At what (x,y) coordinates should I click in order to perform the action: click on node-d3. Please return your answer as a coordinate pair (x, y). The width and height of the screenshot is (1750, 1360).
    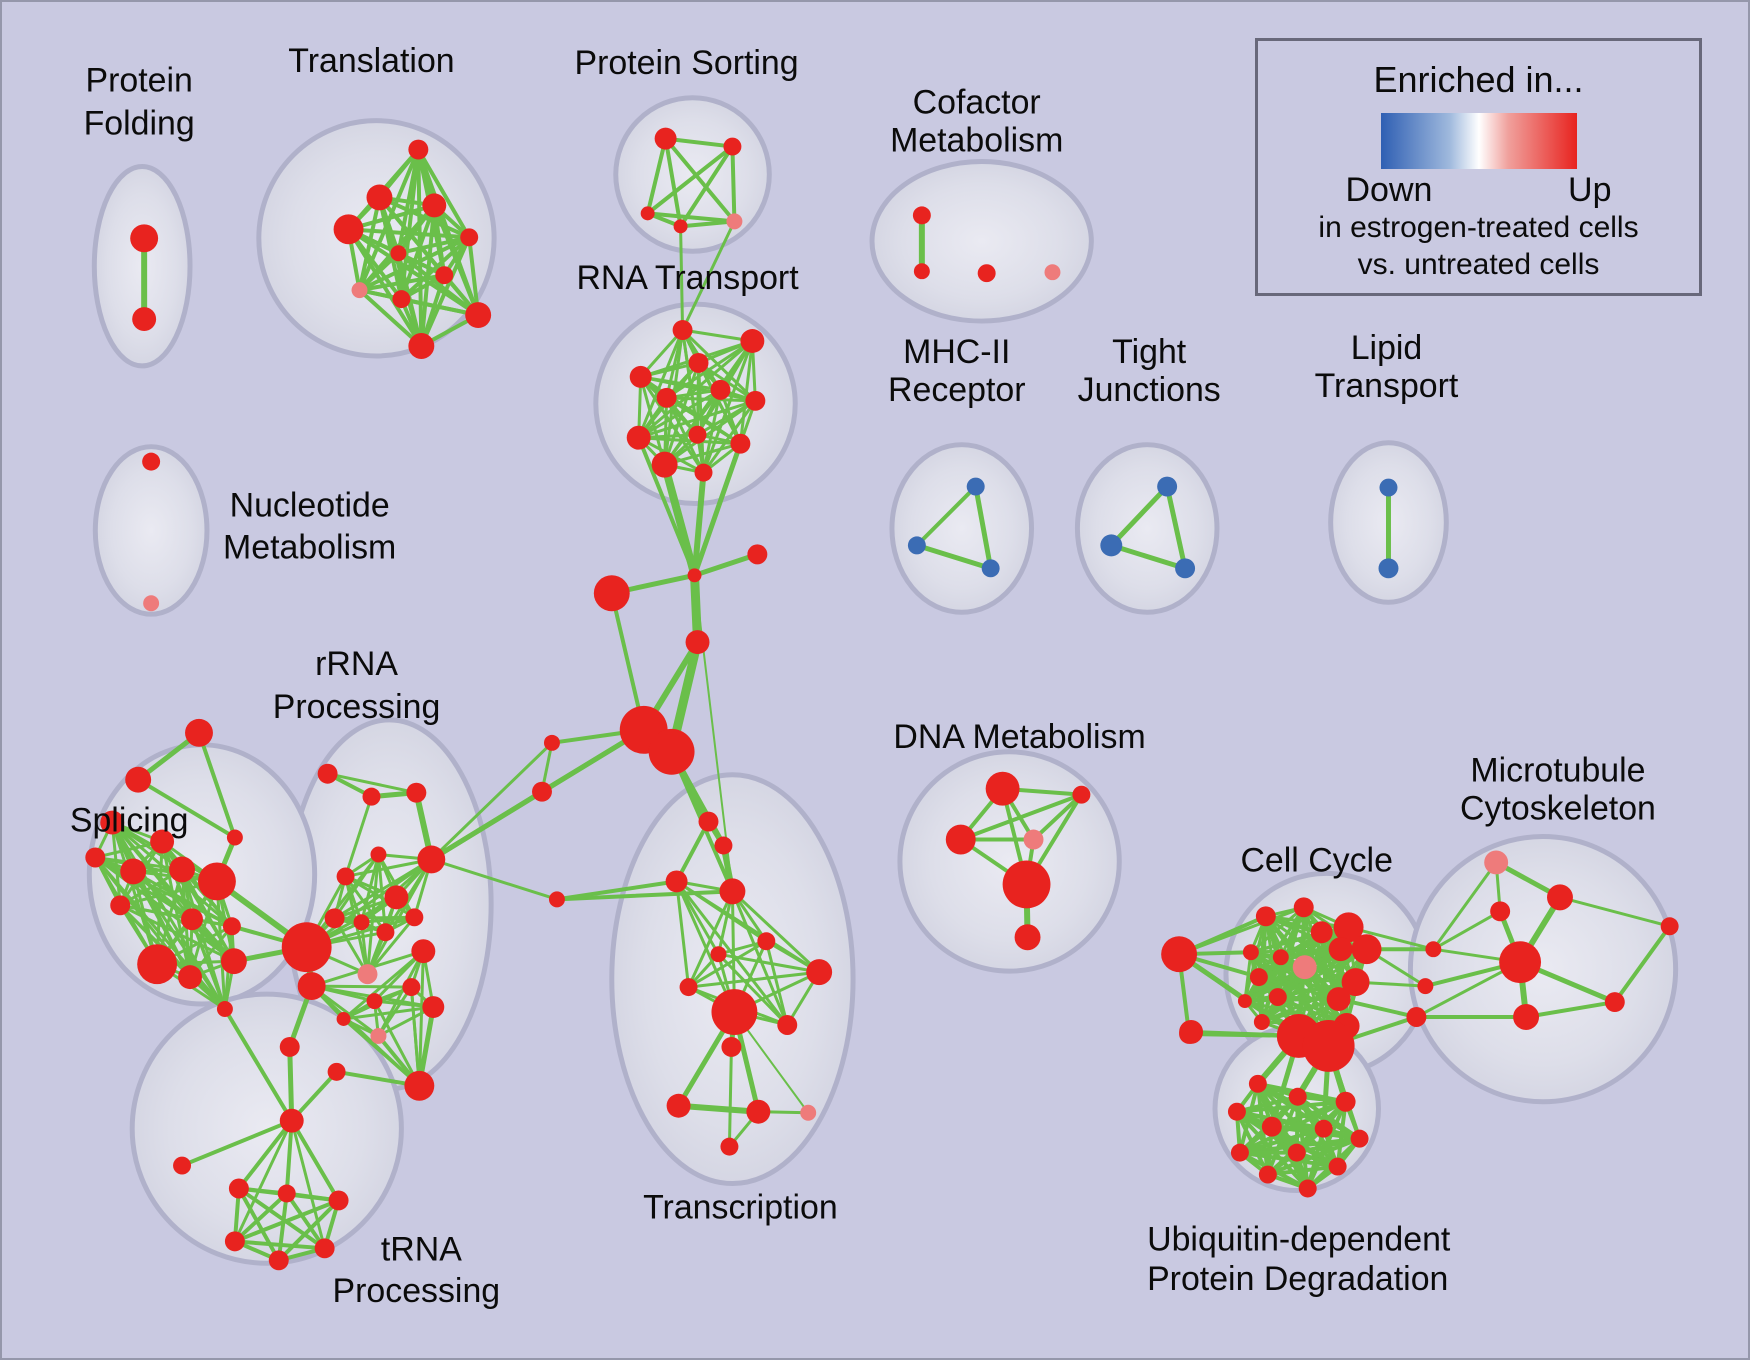
    Looking at the image, I should click on (960, 839).